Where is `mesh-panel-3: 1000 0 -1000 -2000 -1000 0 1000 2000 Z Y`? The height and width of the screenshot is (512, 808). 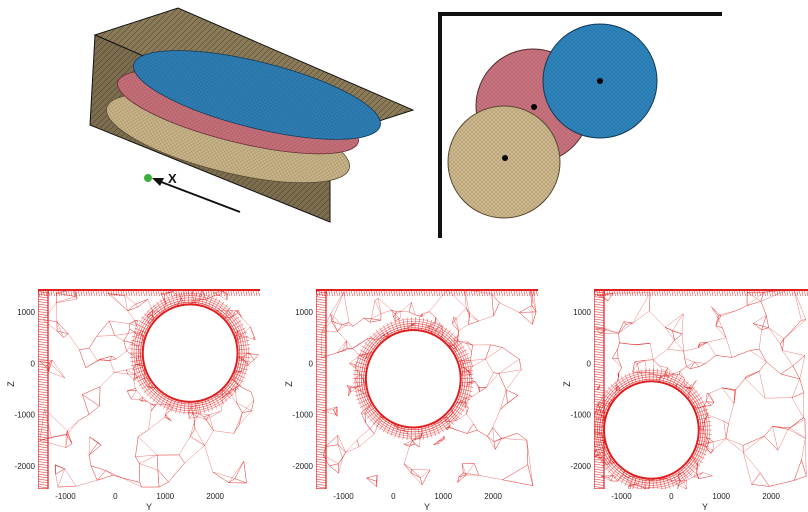
mesh-panel-3: 1000 0 -1000 -2000 -1000 0 1000 2000 Z Y is located at coordinates (685, 400).